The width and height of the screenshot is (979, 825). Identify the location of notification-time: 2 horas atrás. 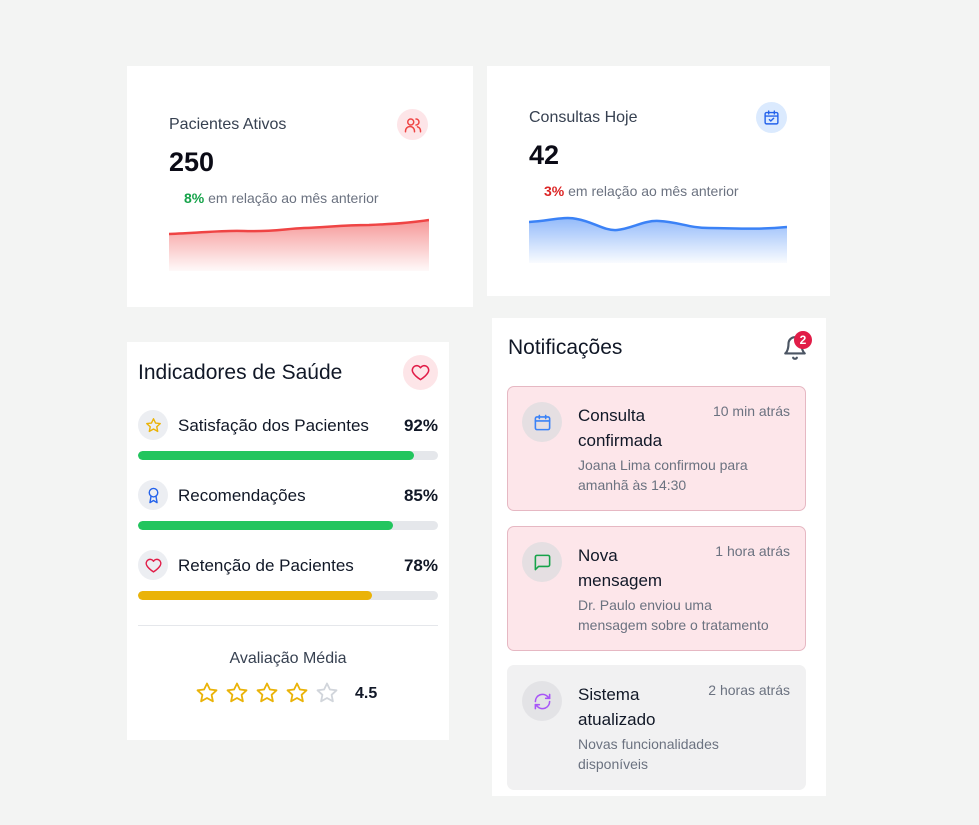
(749, 690).